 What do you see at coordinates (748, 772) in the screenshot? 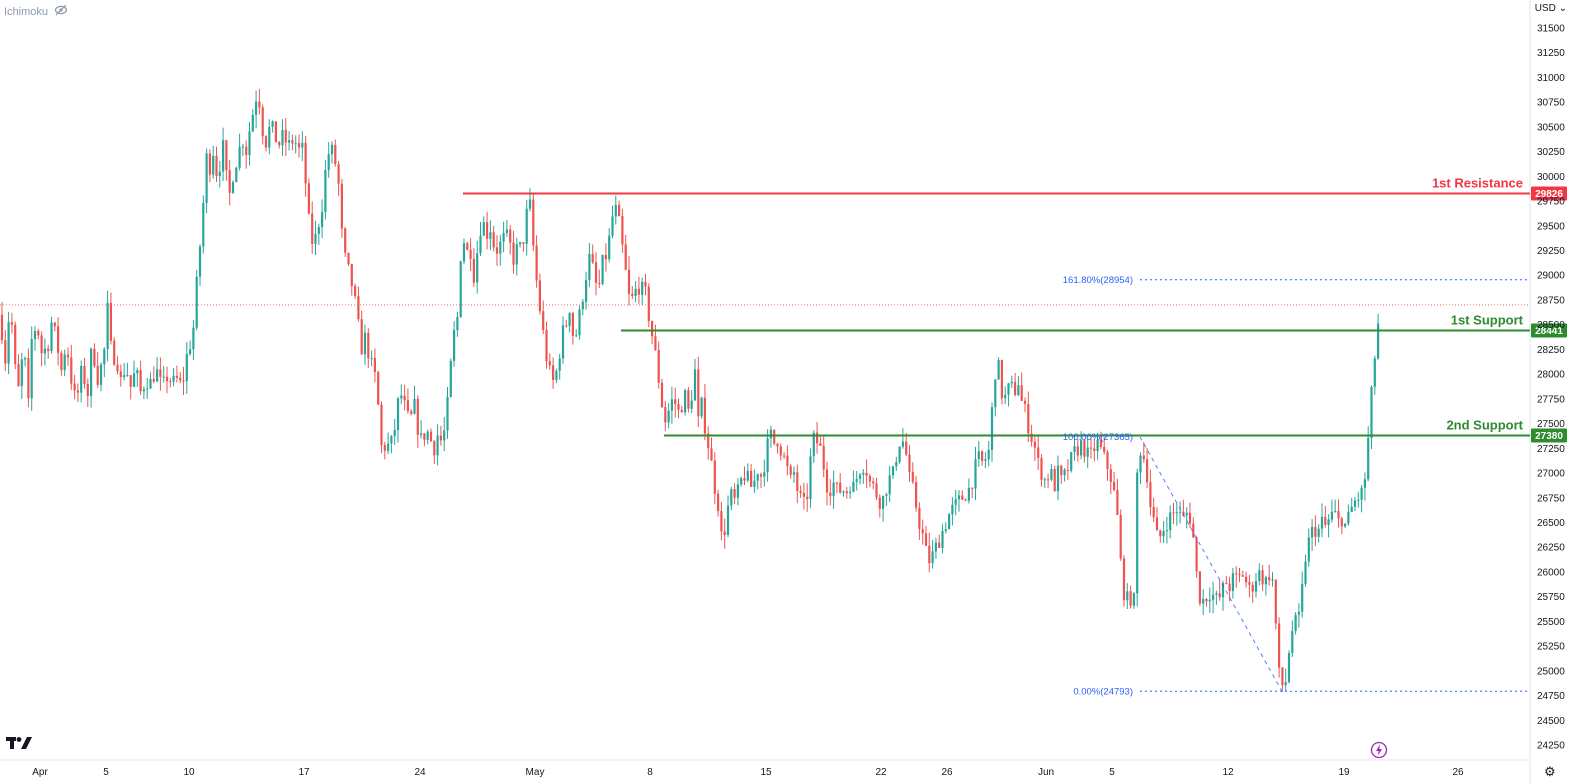
I see `time-axis: Apr 5 10 17 24 May 8 15 22 26 Jun 5 12 19 26` at bounding box center [748, 772].